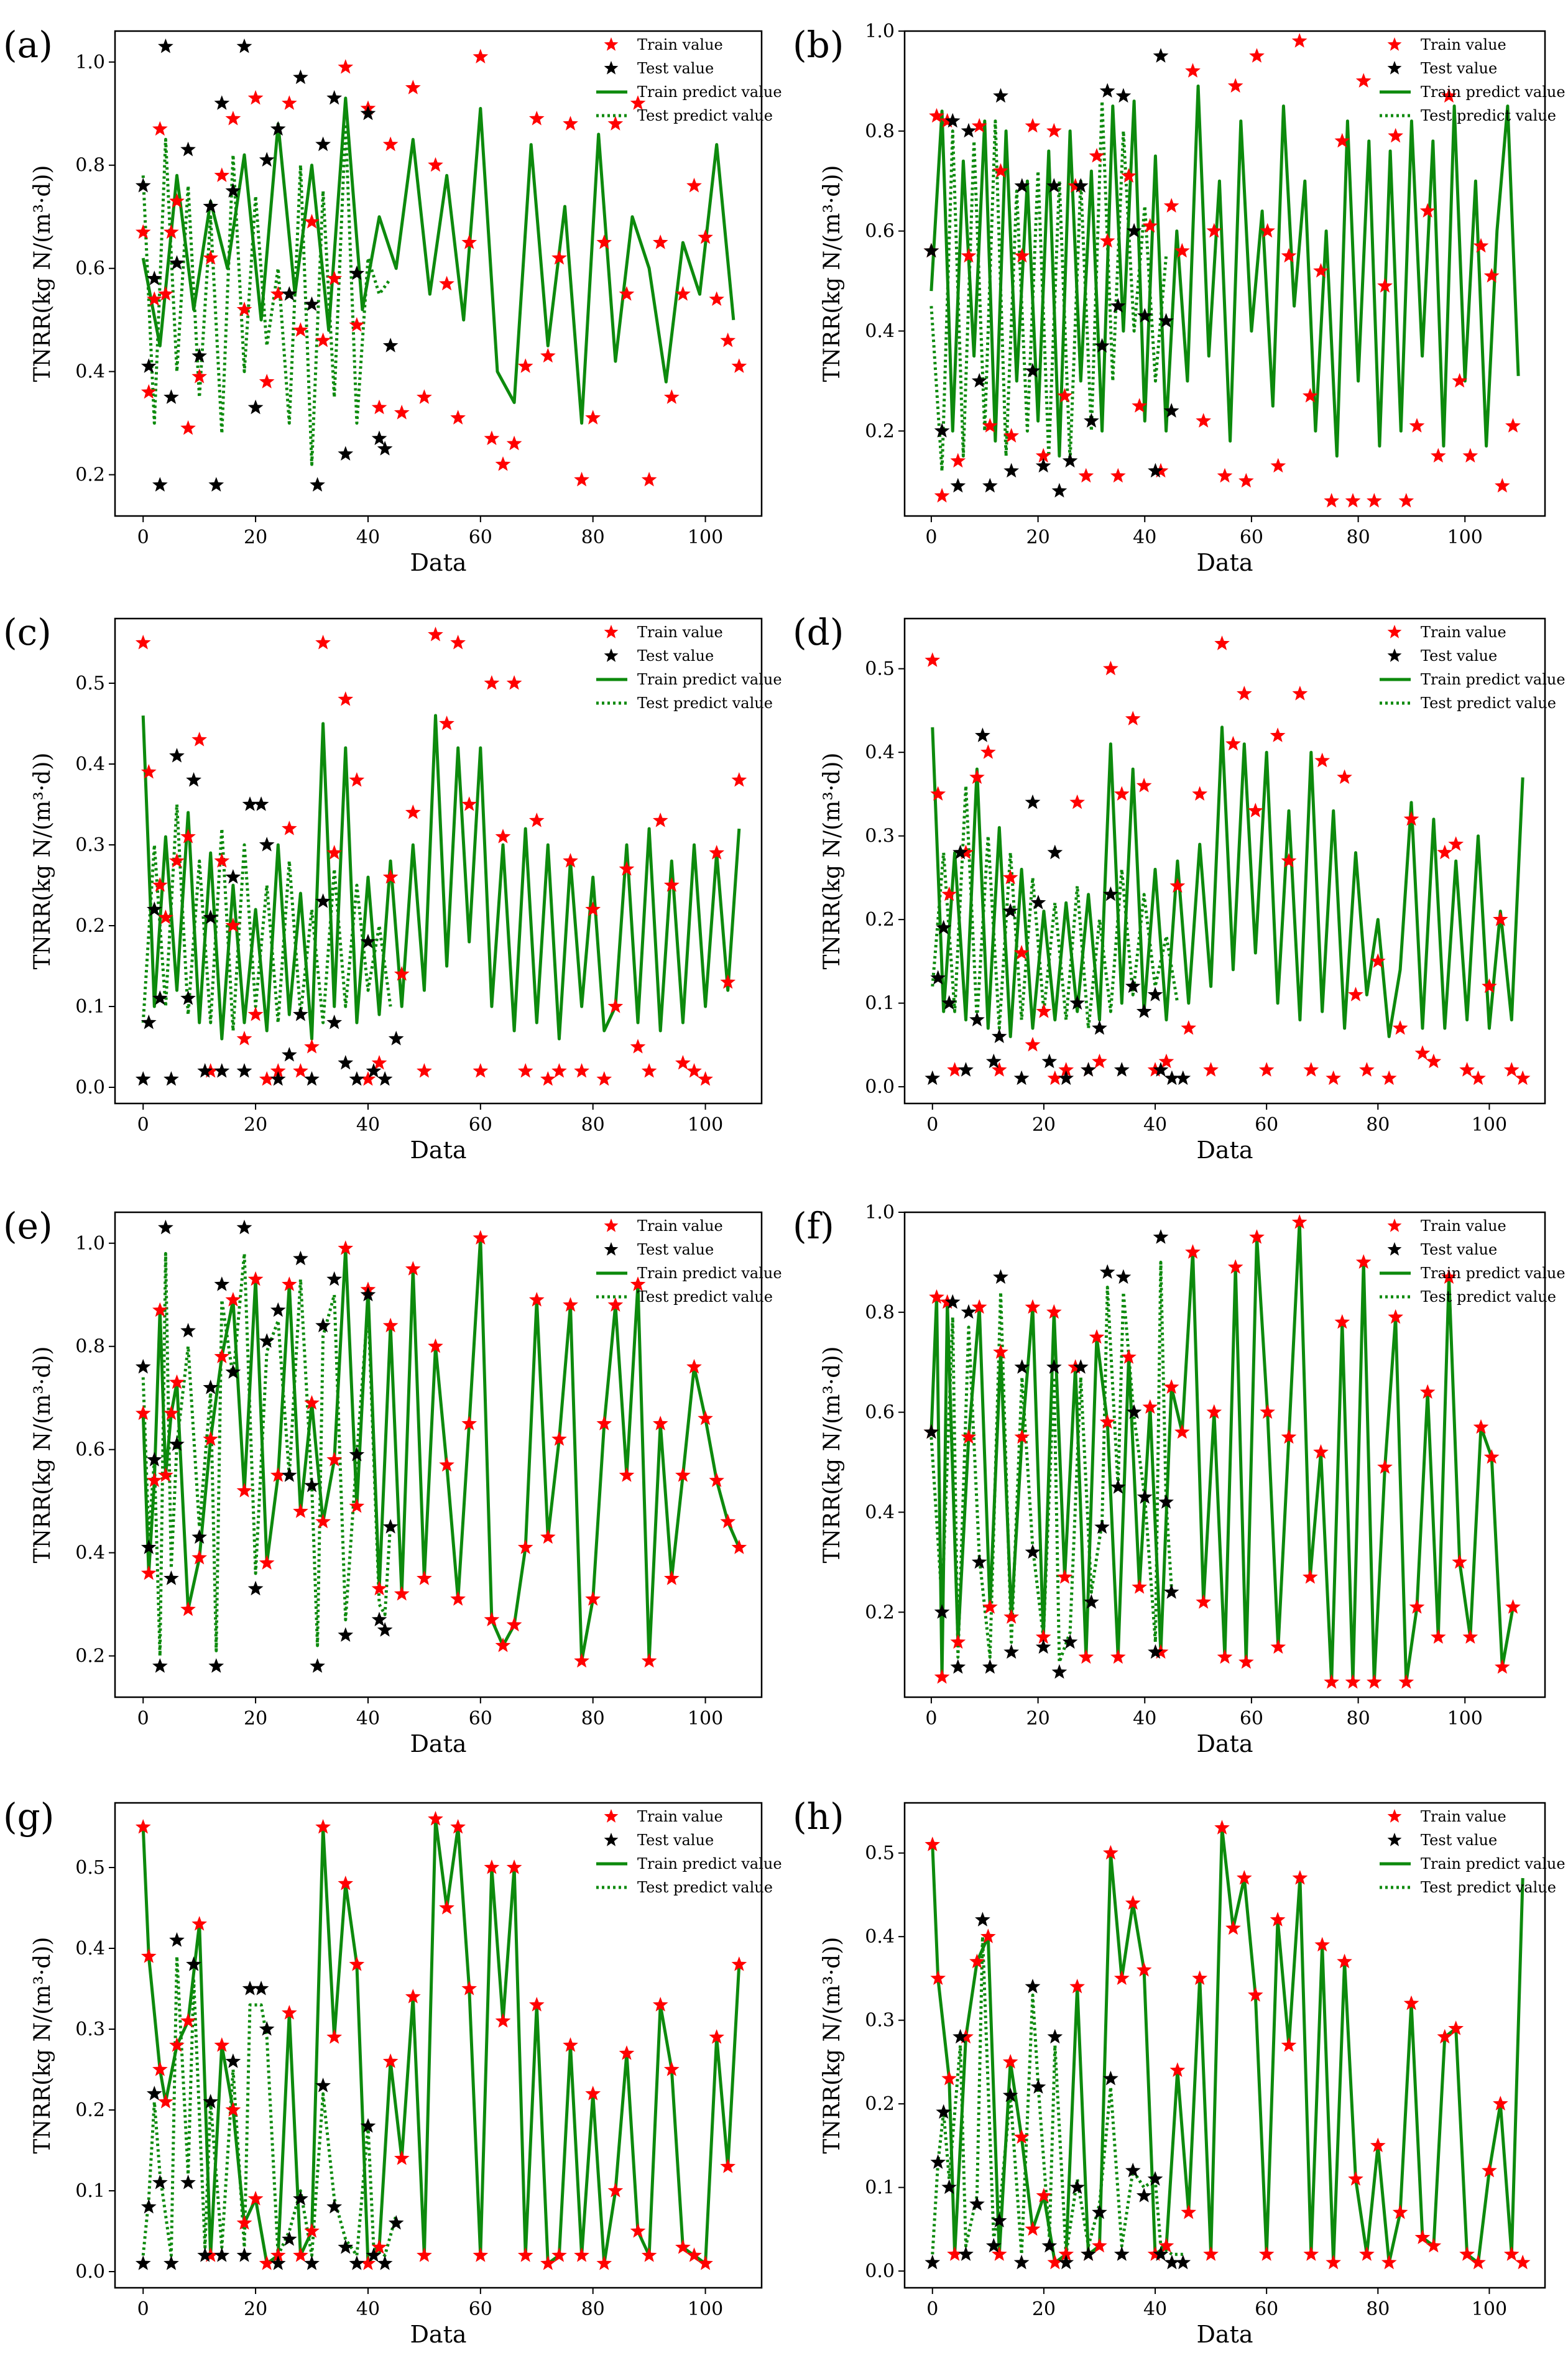 The width and height of the screenshot is (1568, 2363). What do you see at coordinates (709, 1273) in the screenshot?
I see `legend-train-predict: Train predict value` at bounding box center [709, 1273].